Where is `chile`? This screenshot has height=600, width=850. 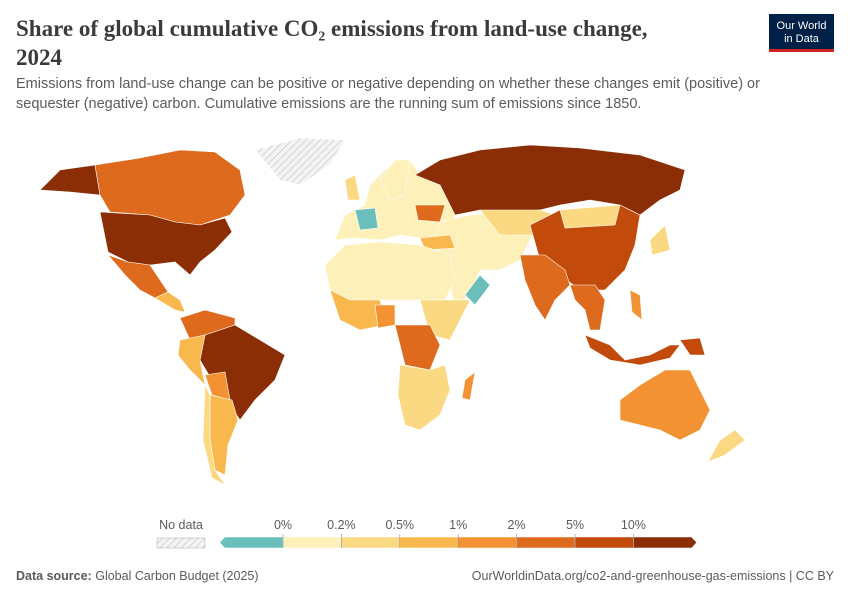
chile is located at coordinates (214, 435).